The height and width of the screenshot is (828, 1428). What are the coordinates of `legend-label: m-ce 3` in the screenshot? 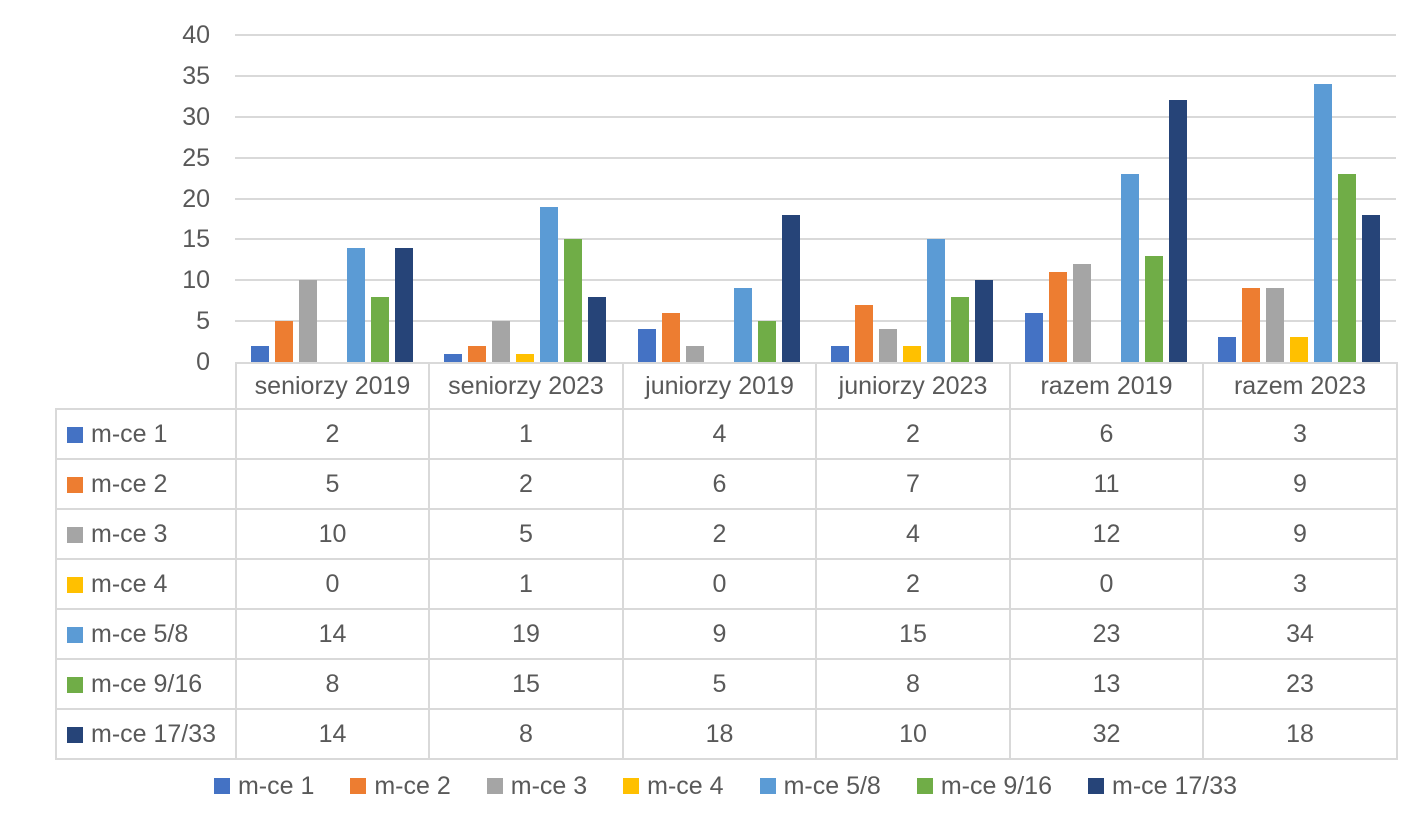 It's located at (549, 785).